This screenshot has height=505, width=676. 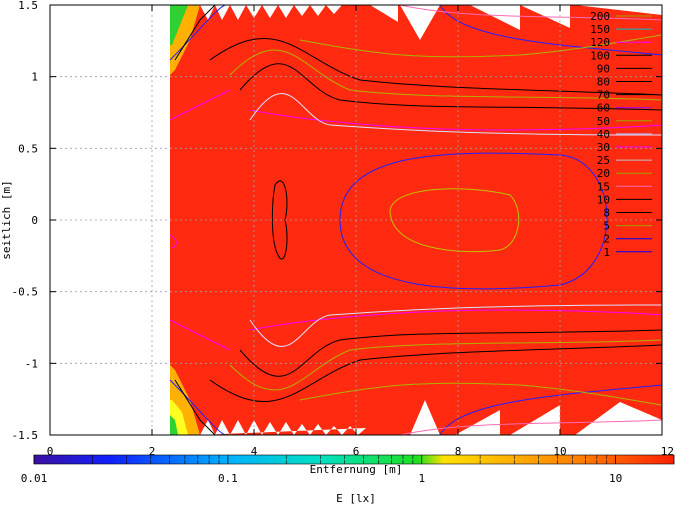 What do you see at coordinates (603, 173) in the screenshot?
I see `legend-entry-label: 20` at bounding box center [603, 173].